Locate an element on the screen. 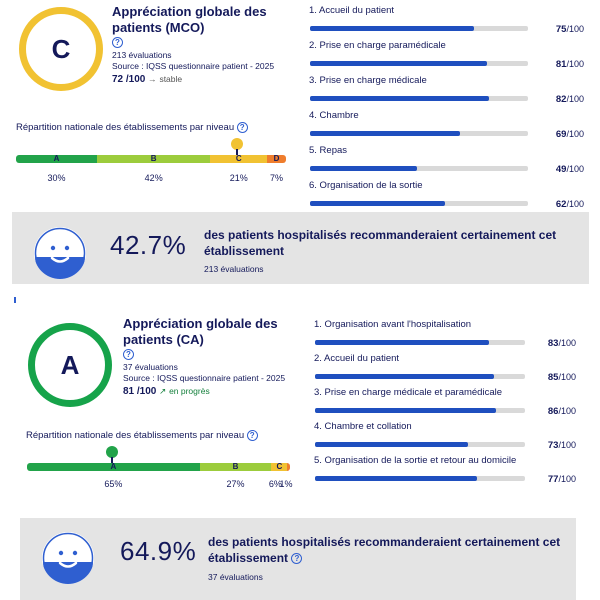 The width and height of the screenshot is (600, 600). indicator-score: 86/100 is located at coordinates (562, 411).